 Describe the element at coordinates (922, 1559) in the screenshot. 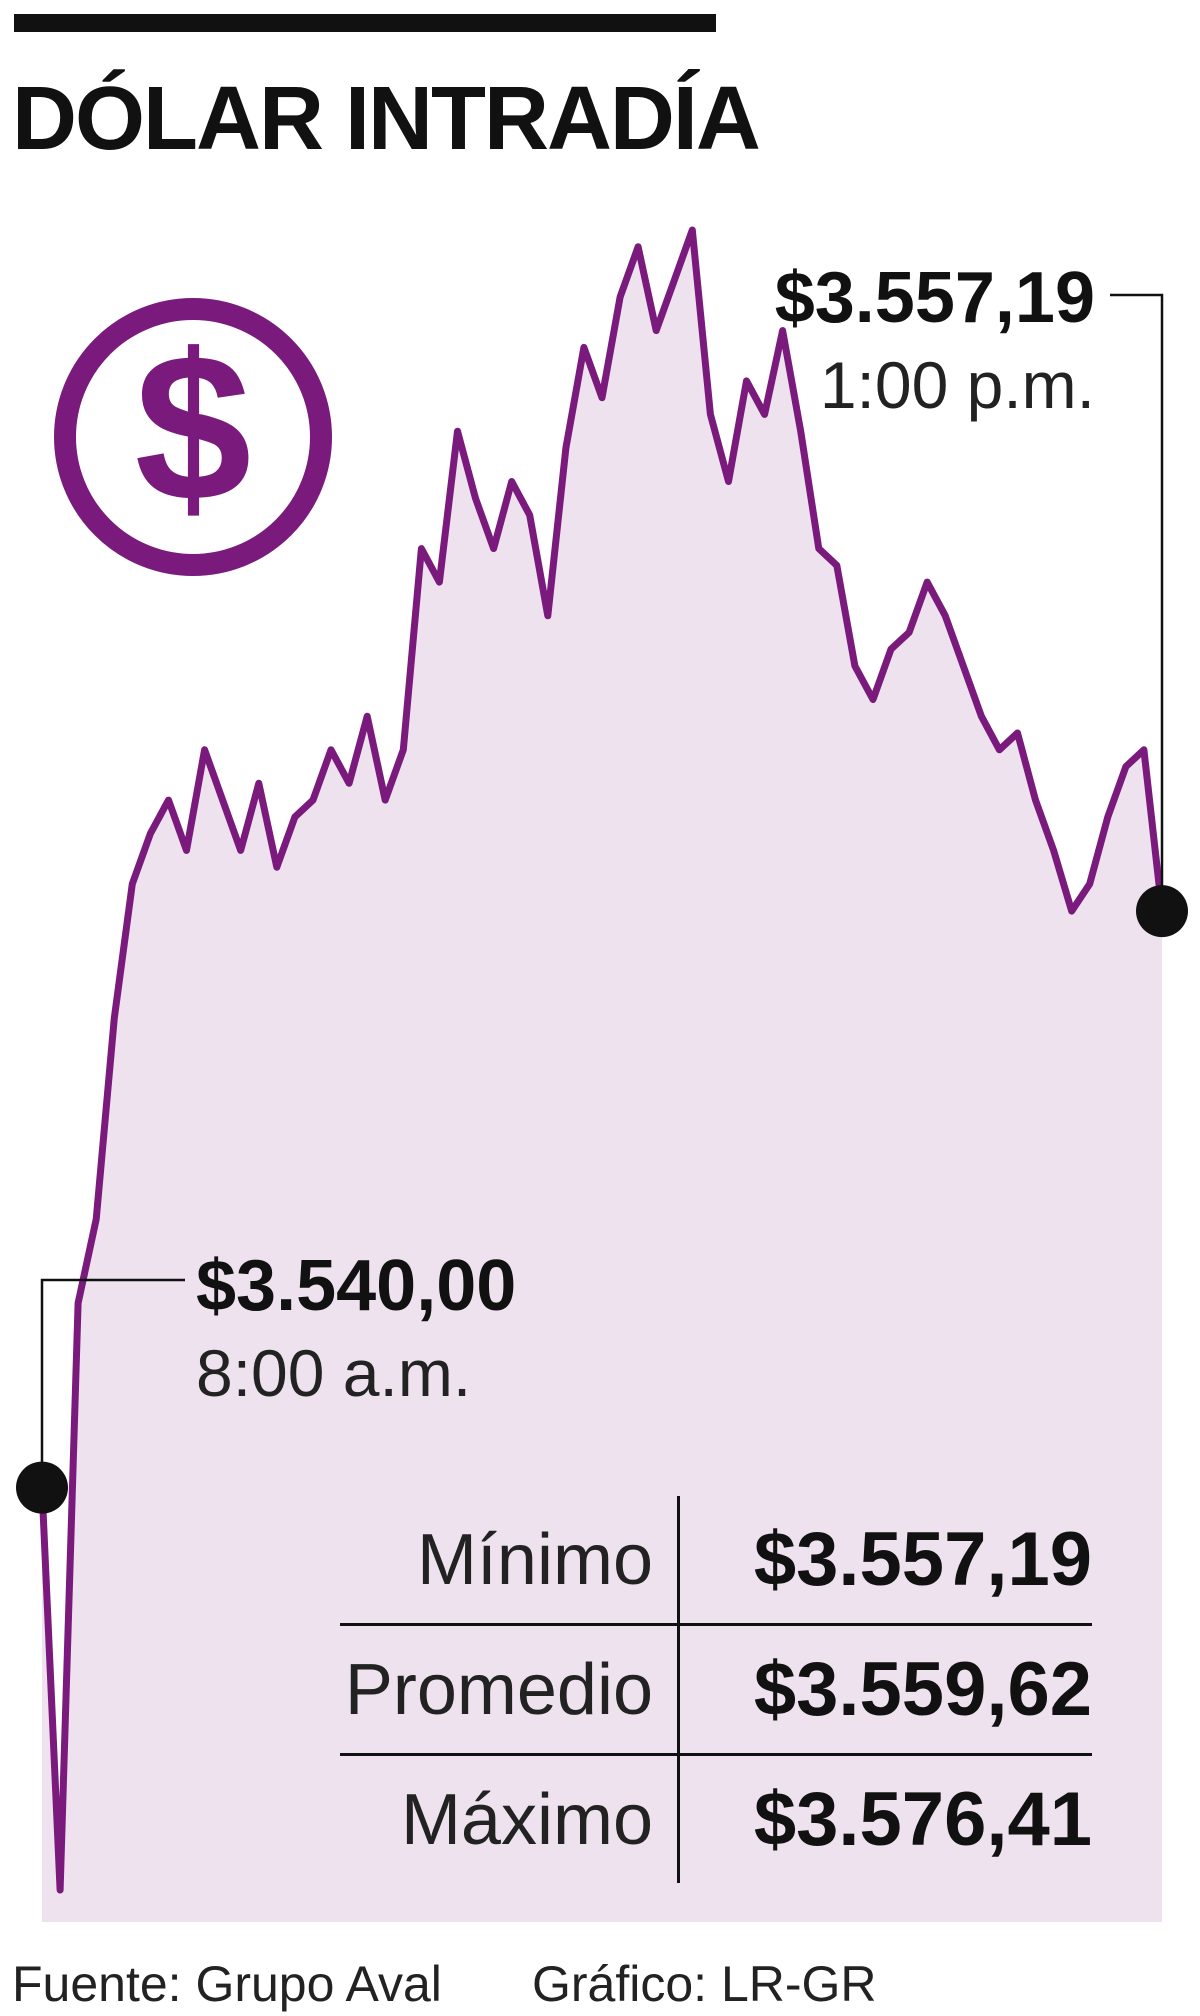

I see `stat-value: $3.557,19` at that location.